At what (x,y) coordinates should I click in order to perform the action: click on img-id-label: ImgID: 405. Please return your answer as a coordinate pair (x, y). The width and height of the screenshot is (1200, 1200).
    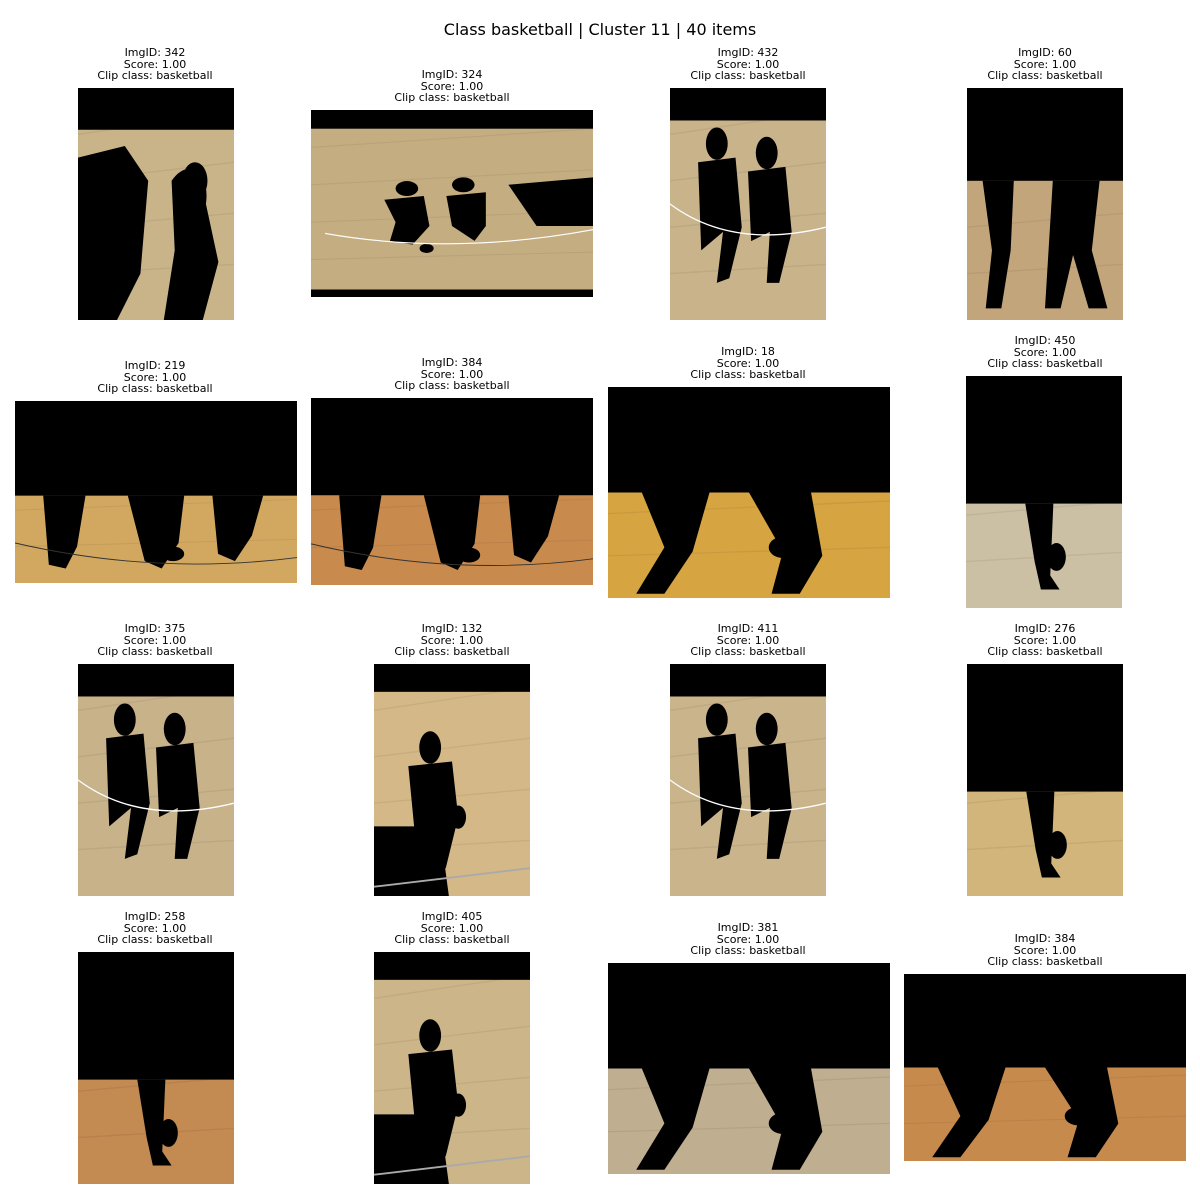
    Looking at the image, I should click on (452, 916).